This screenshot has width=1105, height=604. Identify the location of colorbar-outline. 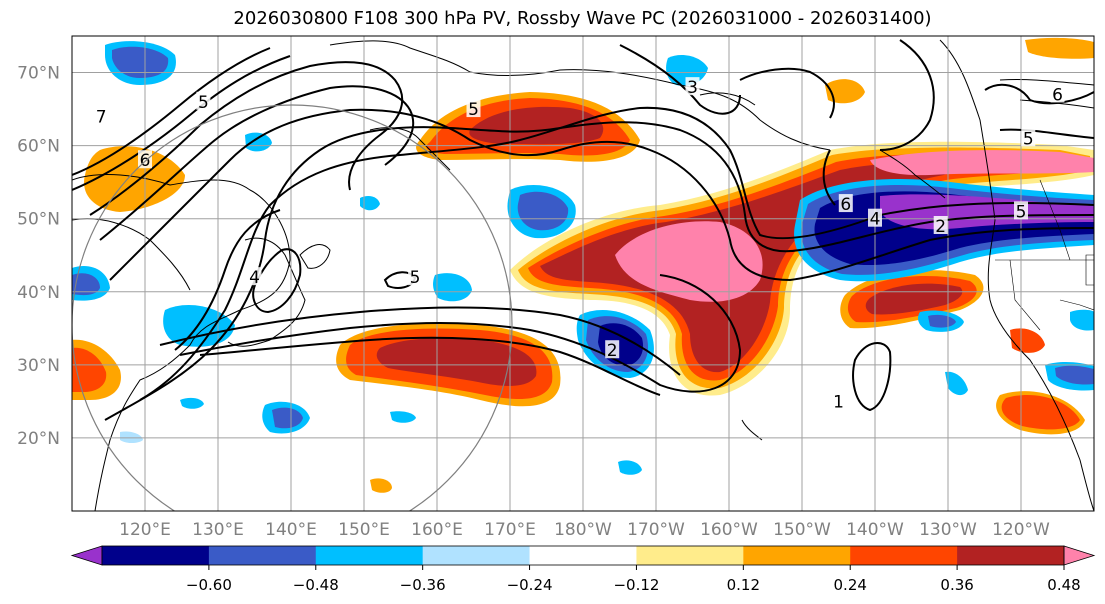
(583, 555).